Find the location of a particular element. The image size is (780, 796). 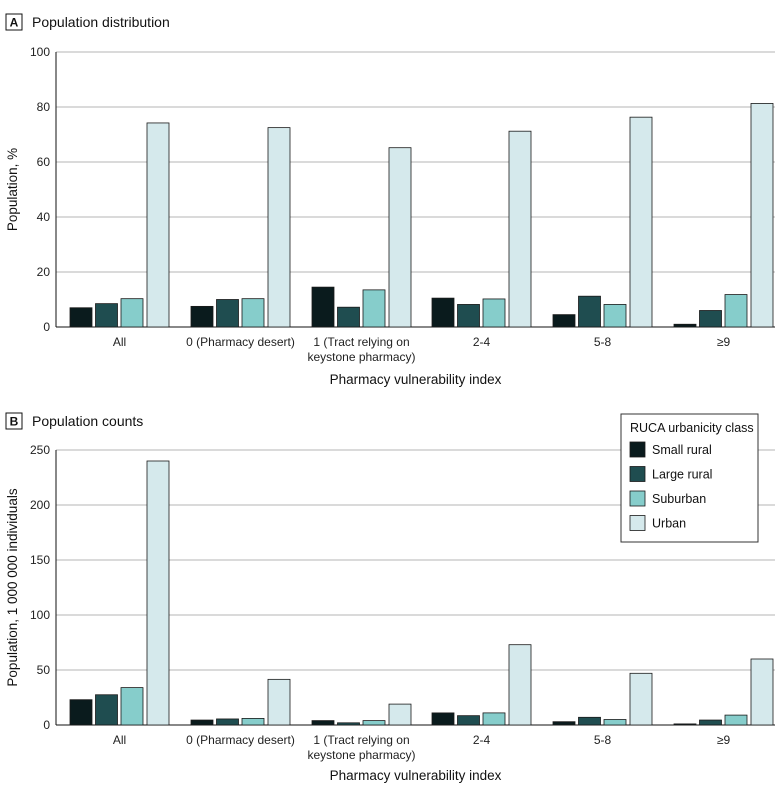

legend-label: Suburban is located at coordinates (679, 499).